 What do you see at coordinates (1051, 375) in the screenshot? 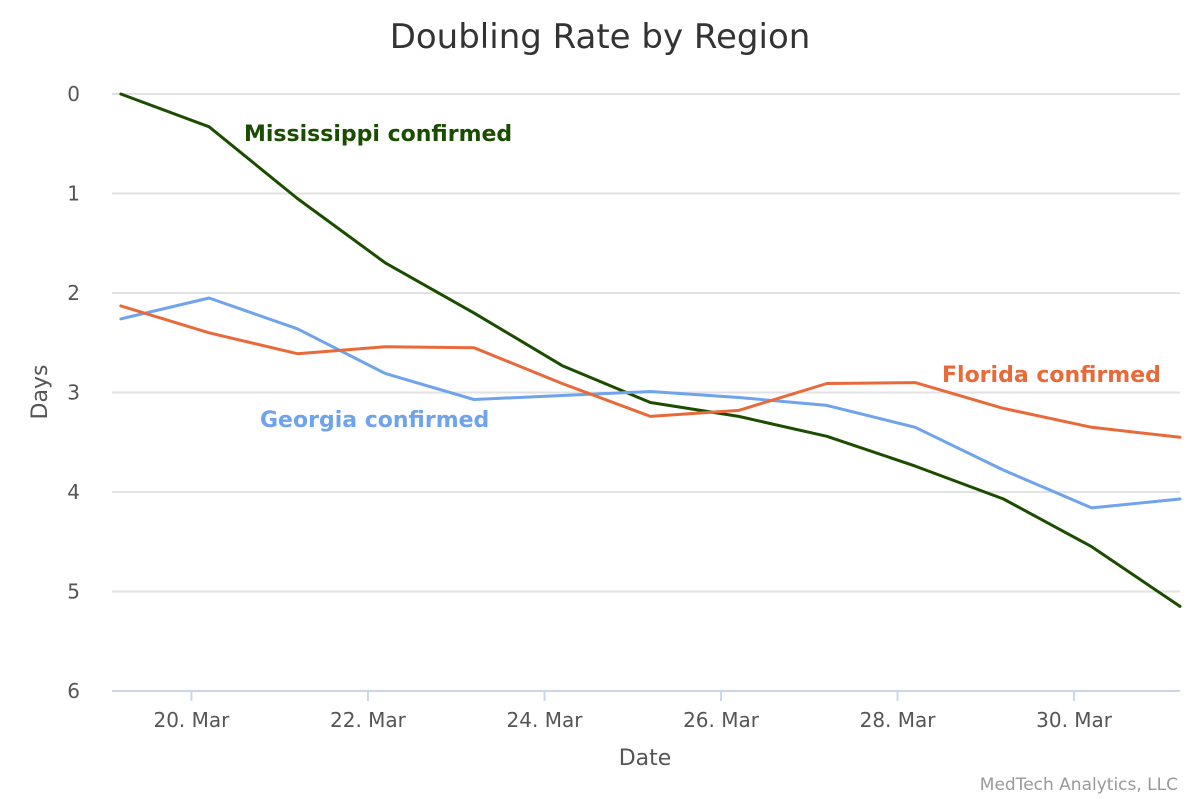
I see `series-label-florida: Florida confirmed` at bounding box center [1051, 375].